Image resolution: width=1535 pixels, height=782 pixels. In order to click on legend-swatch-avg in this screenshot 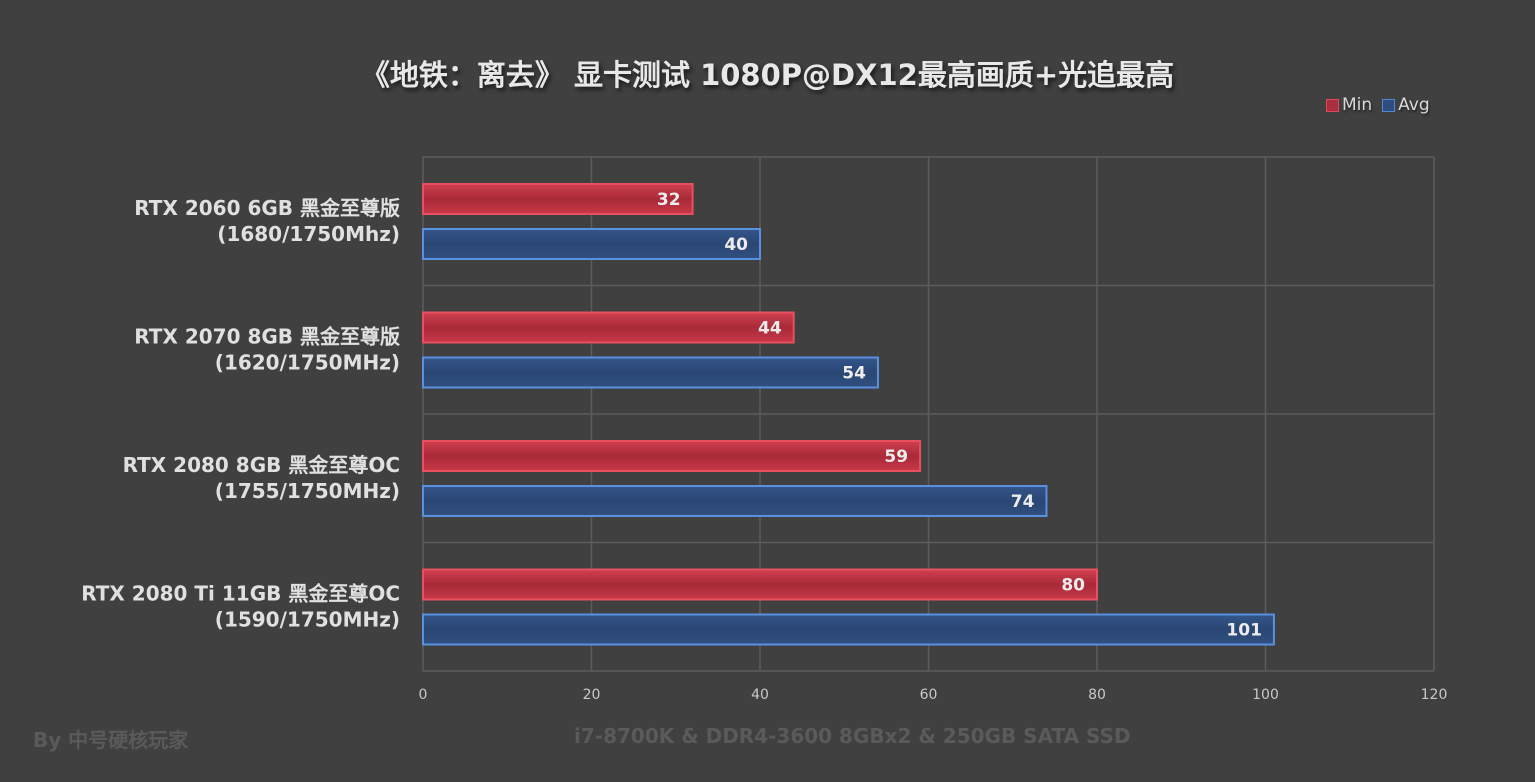, I will do `click(1389, 105)`.